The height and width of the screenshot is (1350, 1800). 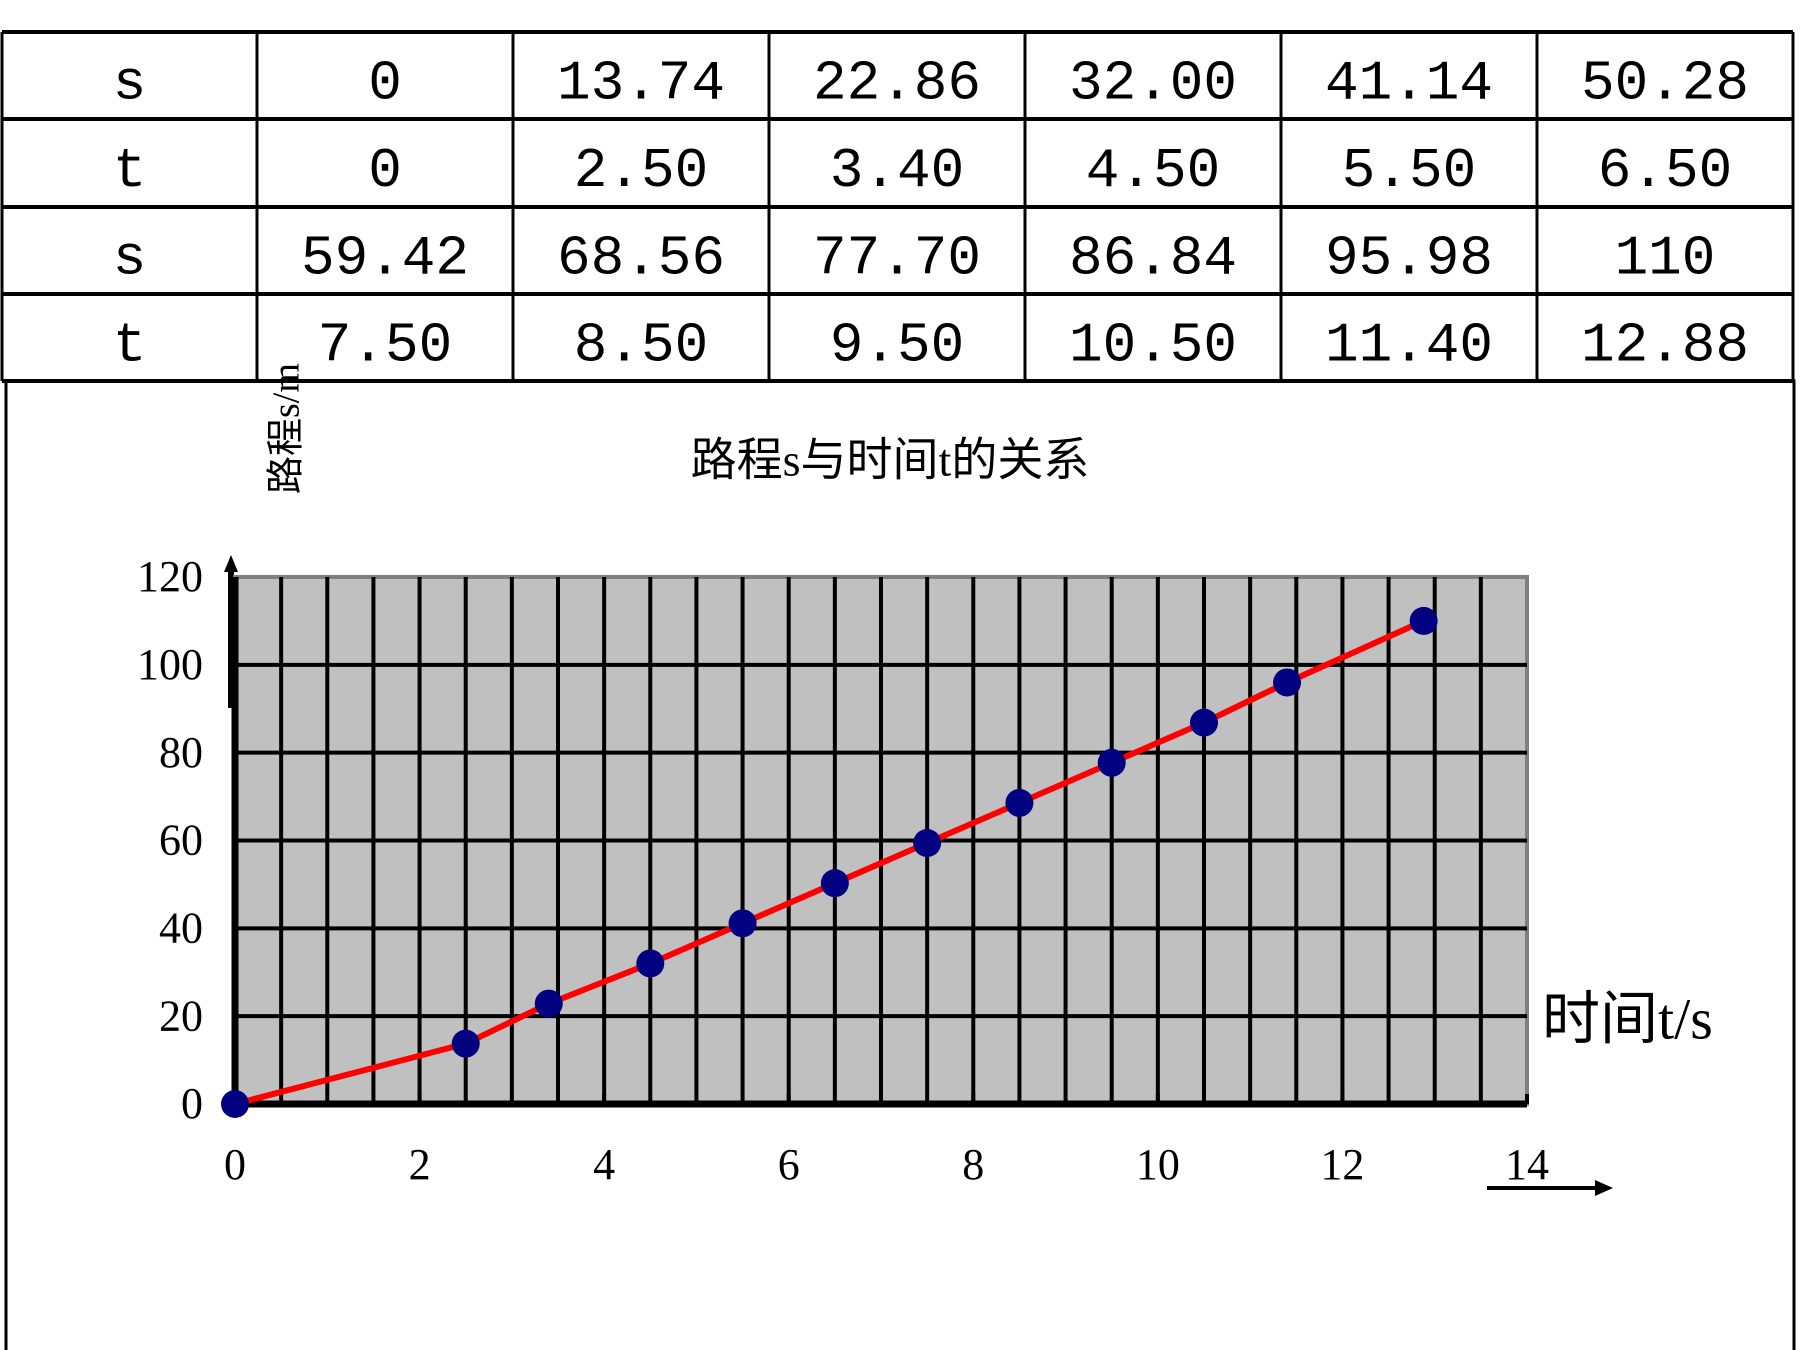 What do you see at coordinates (1409, 83) in the screenshot?
I see `table-cell: 41.14` at bounding box center [1409, 83].